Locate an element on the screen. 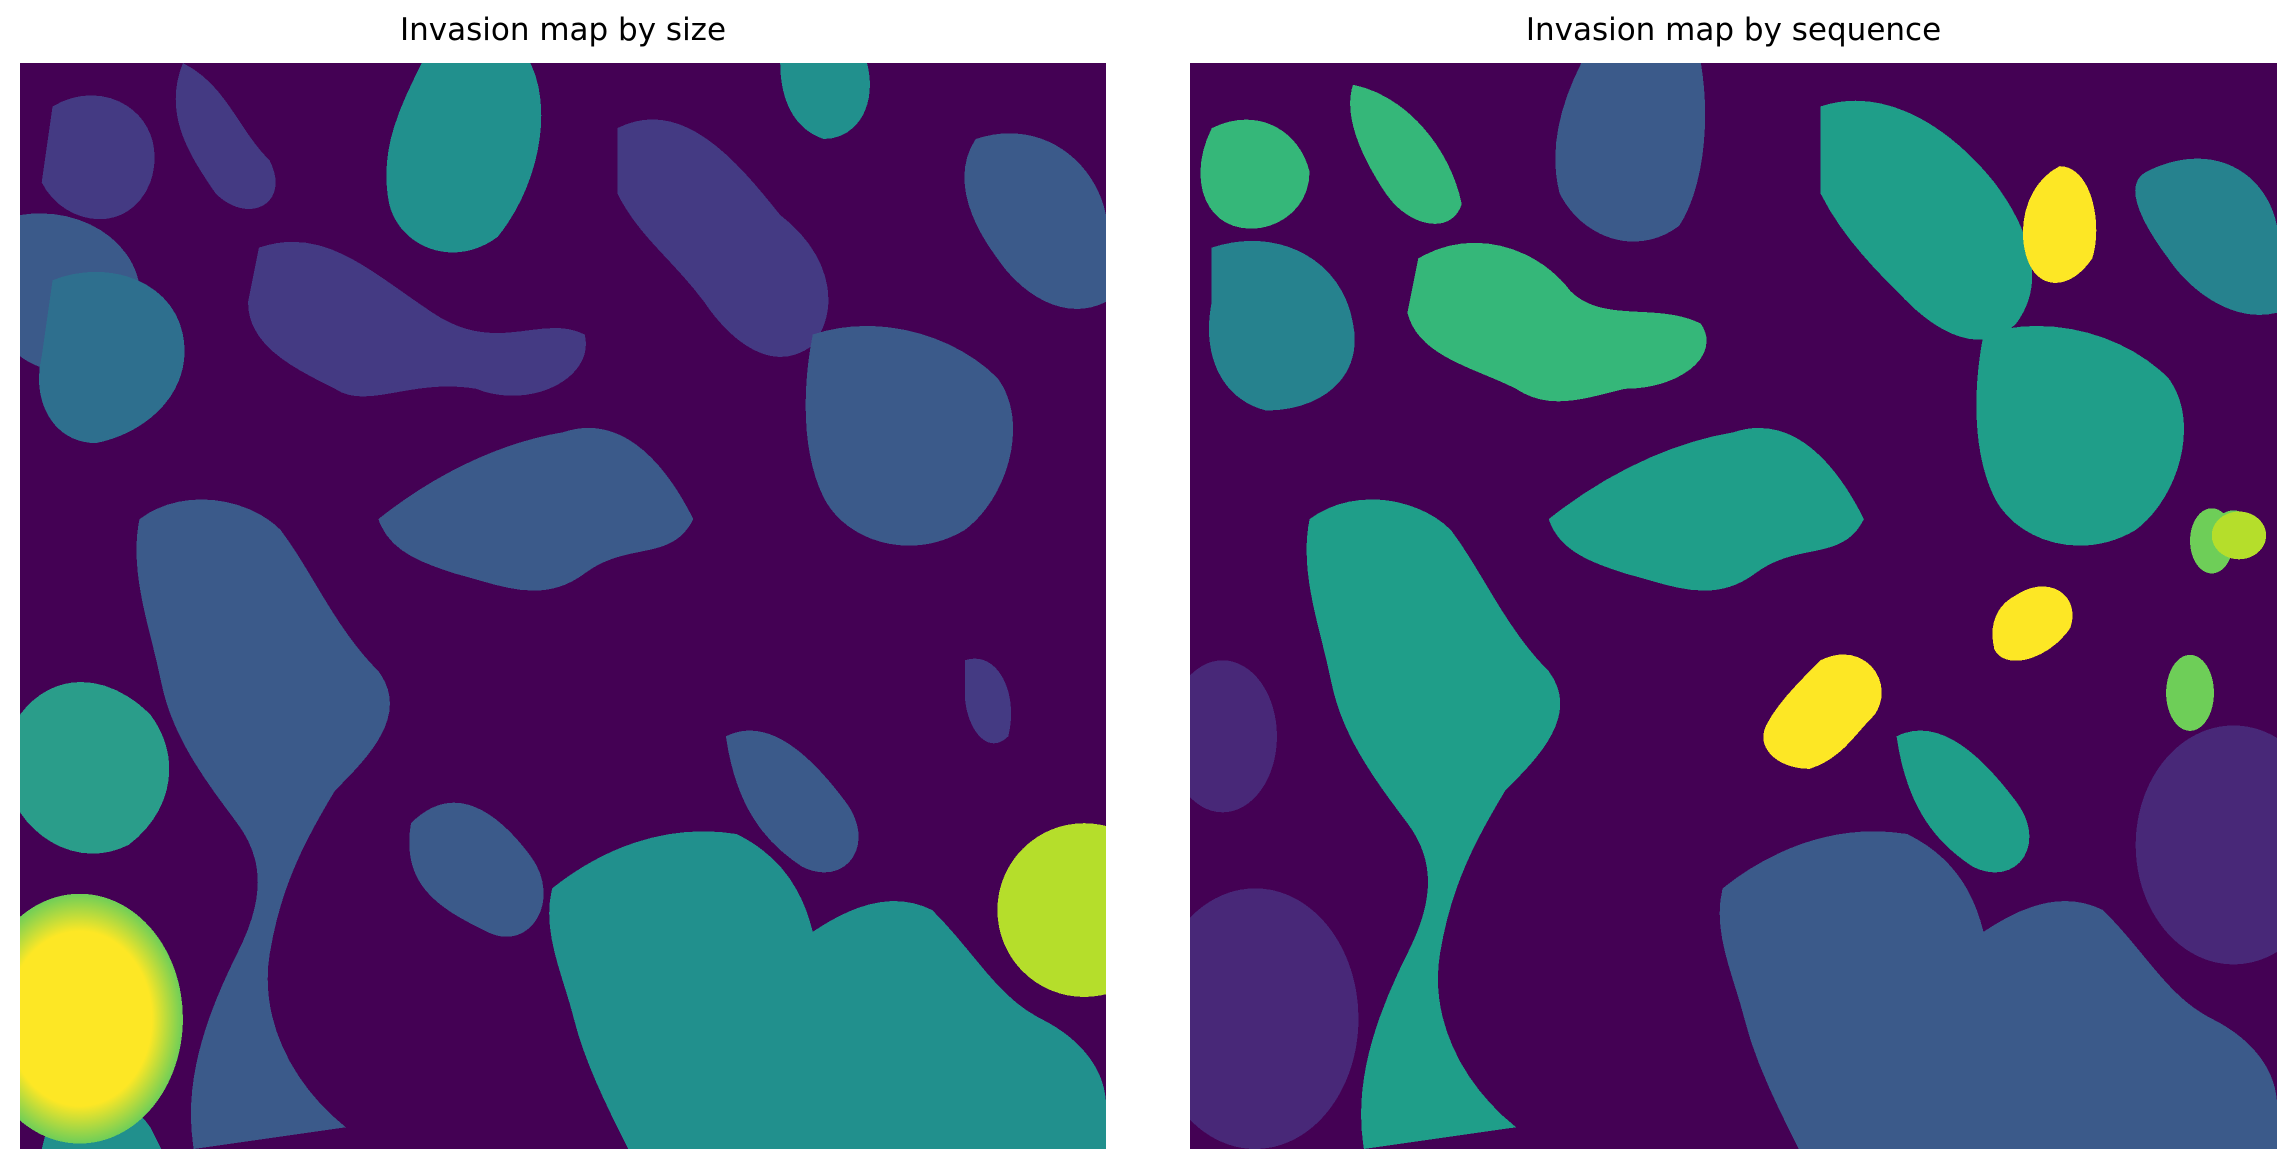  right-panel-title: Invasion map by sequence is located at coordinates (1733, 30).